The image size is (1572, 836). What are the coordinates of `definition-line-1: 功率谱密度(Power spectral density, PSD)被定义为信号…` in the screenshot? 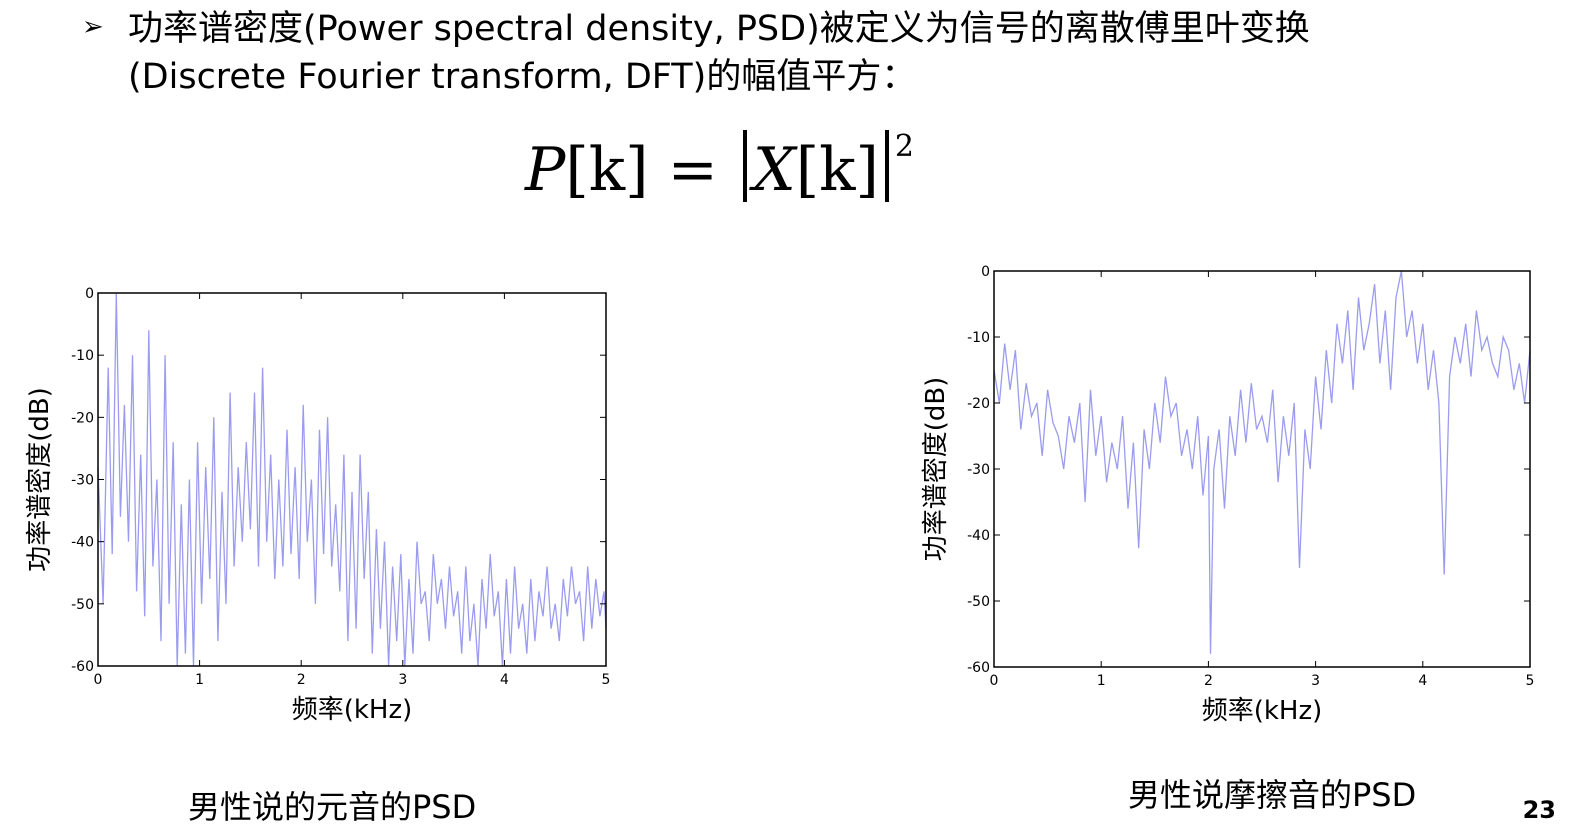 It's located at (719, 29).